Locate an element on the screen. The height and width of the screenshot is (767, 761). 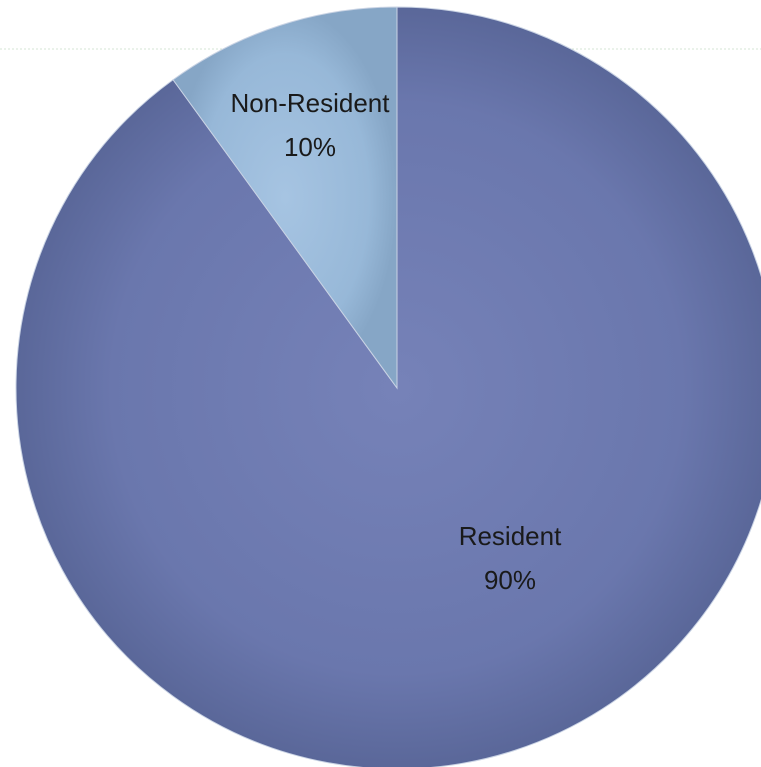
slice-label-non-resident-percent: 10% is located at coordinates (310, 147).